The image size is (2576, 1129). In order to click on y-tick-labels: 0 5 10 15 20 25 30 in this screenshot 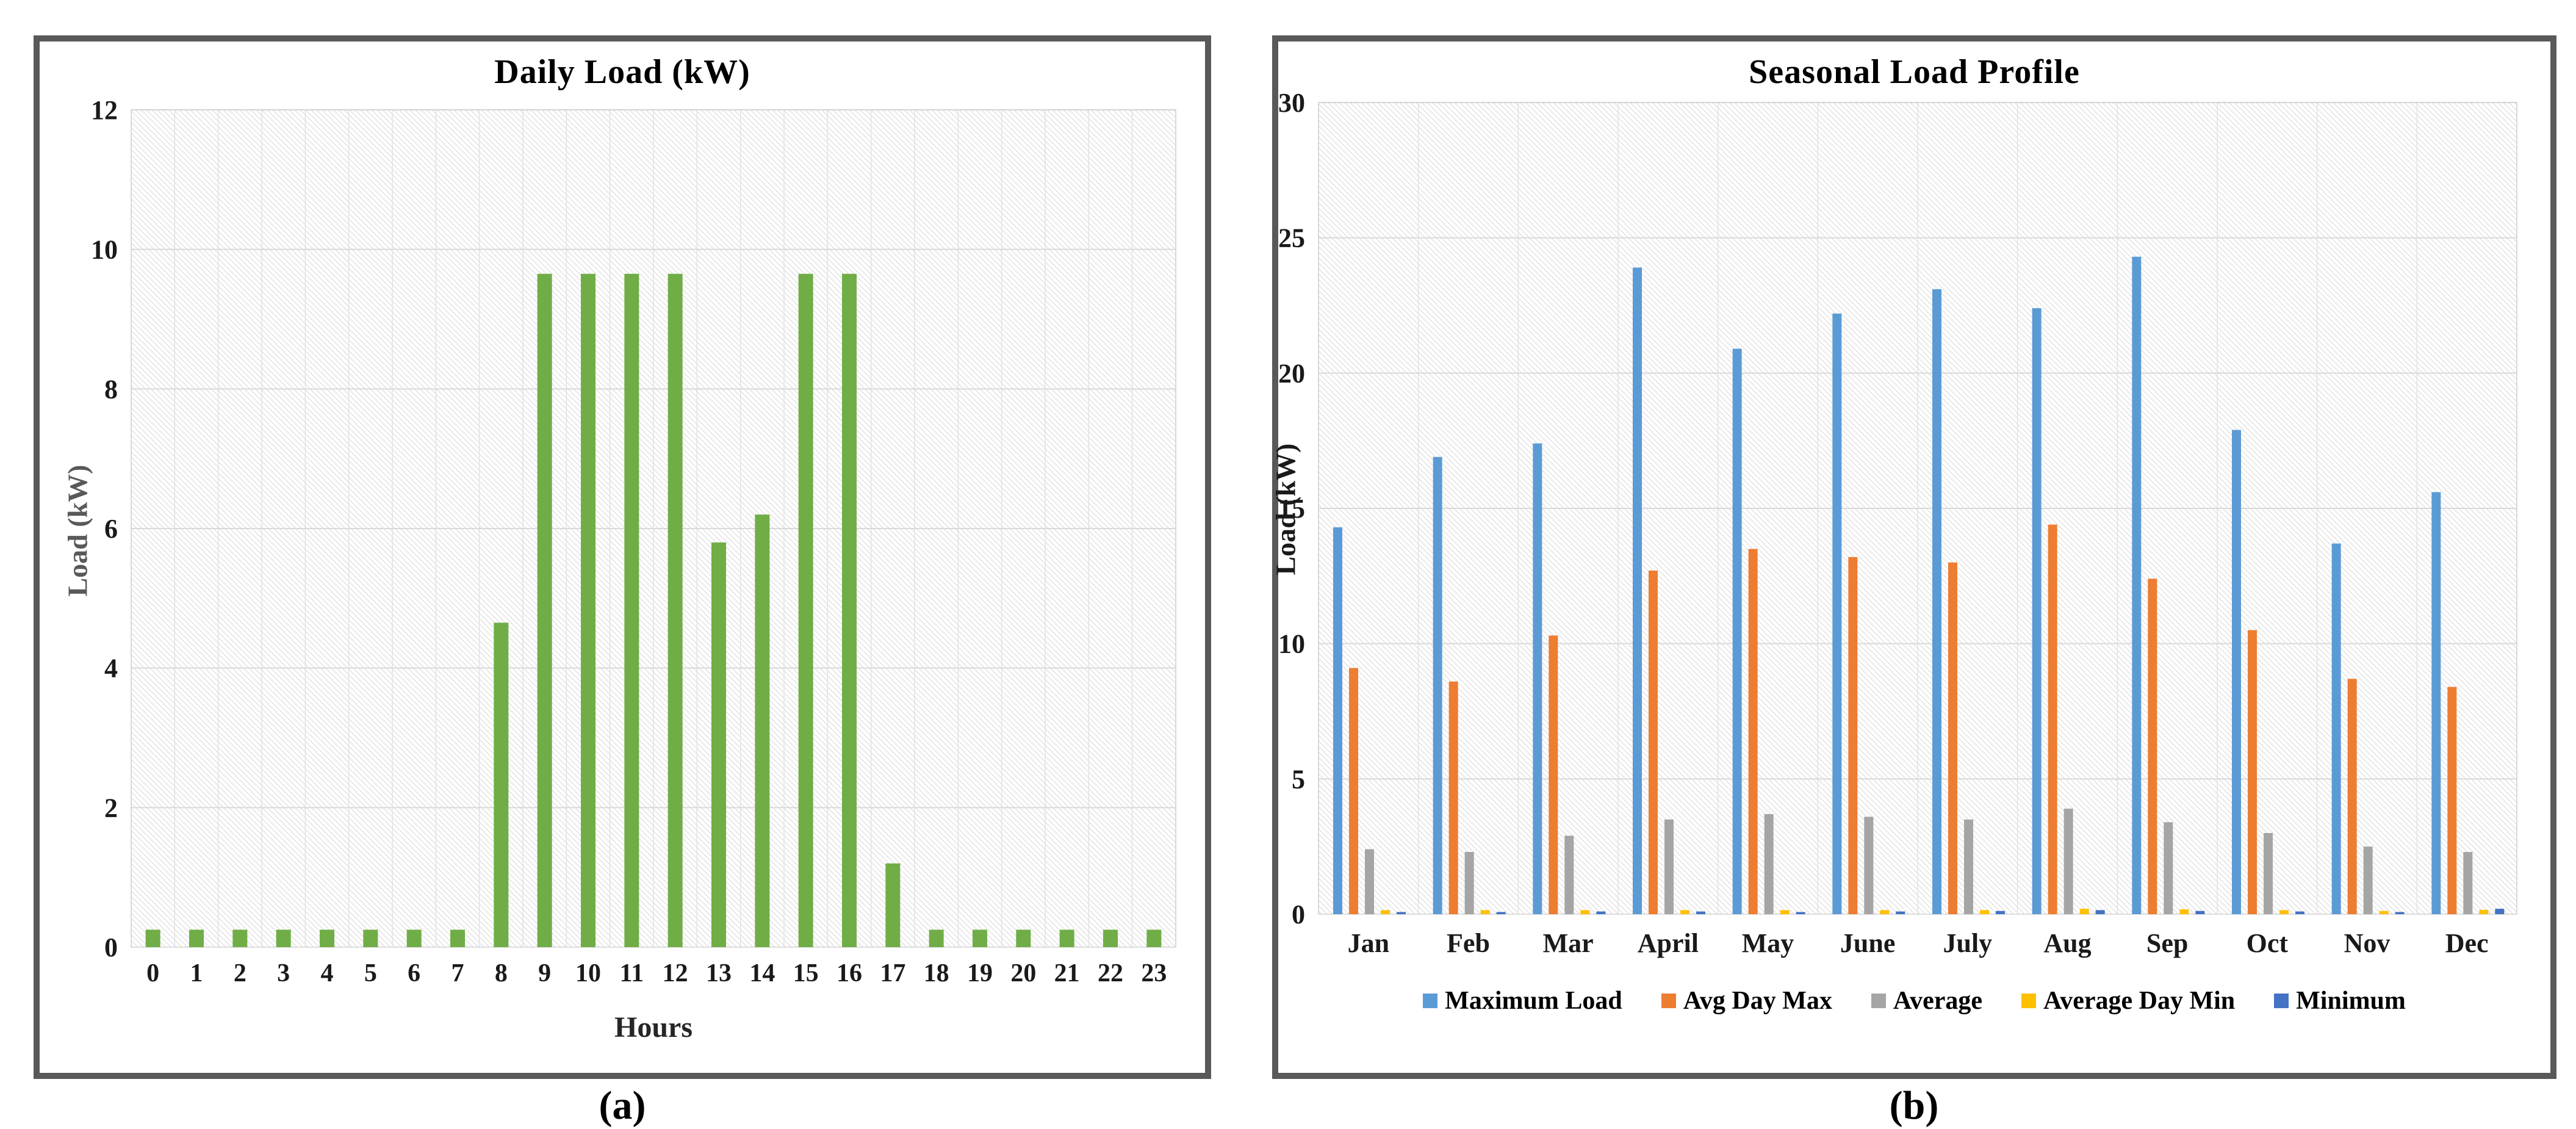, I will do `click(1292, 508)`.